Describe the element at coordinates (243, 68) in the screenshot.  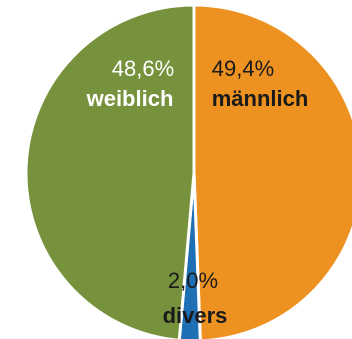
I see `data-label-percent: 49,4%` at that location.